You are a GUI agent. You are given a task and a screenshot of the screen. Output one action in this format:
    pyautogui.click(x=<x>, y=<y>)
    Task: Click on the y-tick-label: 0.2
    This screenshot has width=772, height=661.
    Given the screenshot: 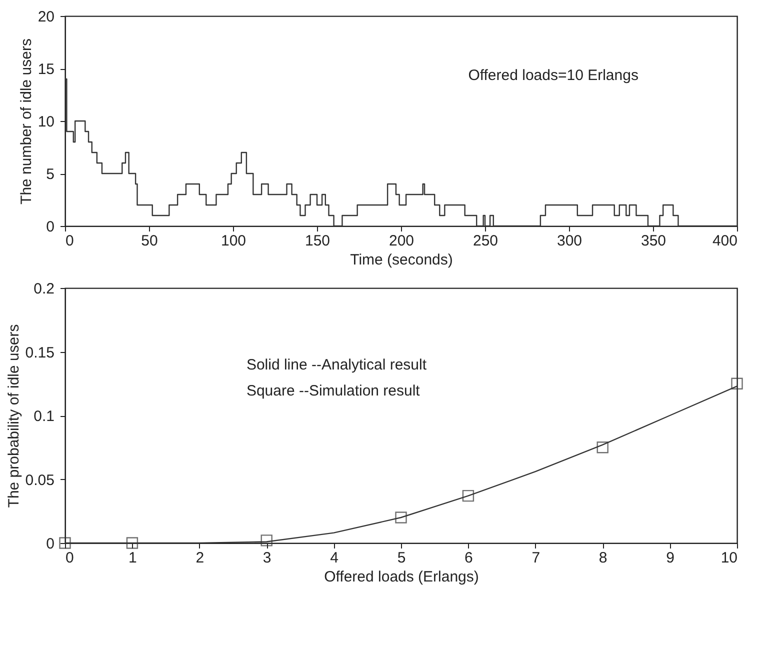 What is the action you would take?
    pyautogui.click(x=44, y=289)
    